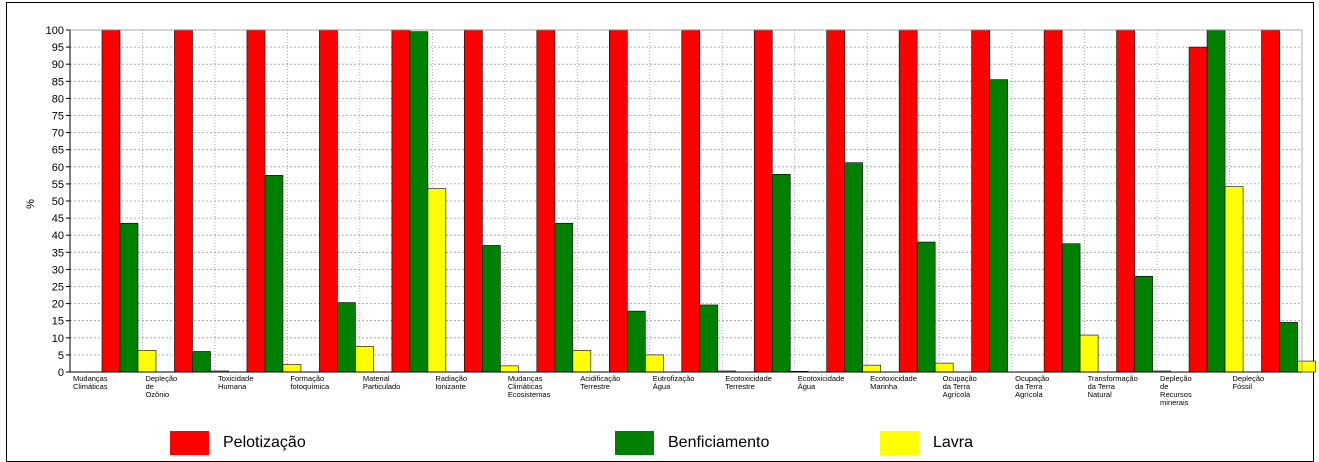 Image resolution: width=1319 pixels, height=462 pixels. Describe the element at coordinates (451, 378) in the screenshot. I see `x-category-label-line: Radiação` at that location.